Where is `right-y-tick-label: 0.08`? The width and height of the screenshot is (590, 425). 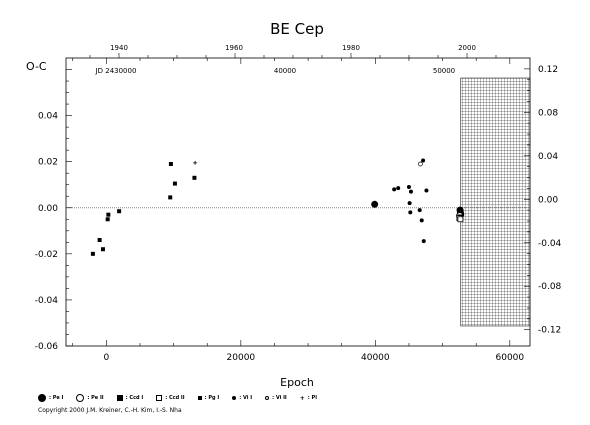 right-y-tick-label: 0.08 is located at coordinates (548, 113).